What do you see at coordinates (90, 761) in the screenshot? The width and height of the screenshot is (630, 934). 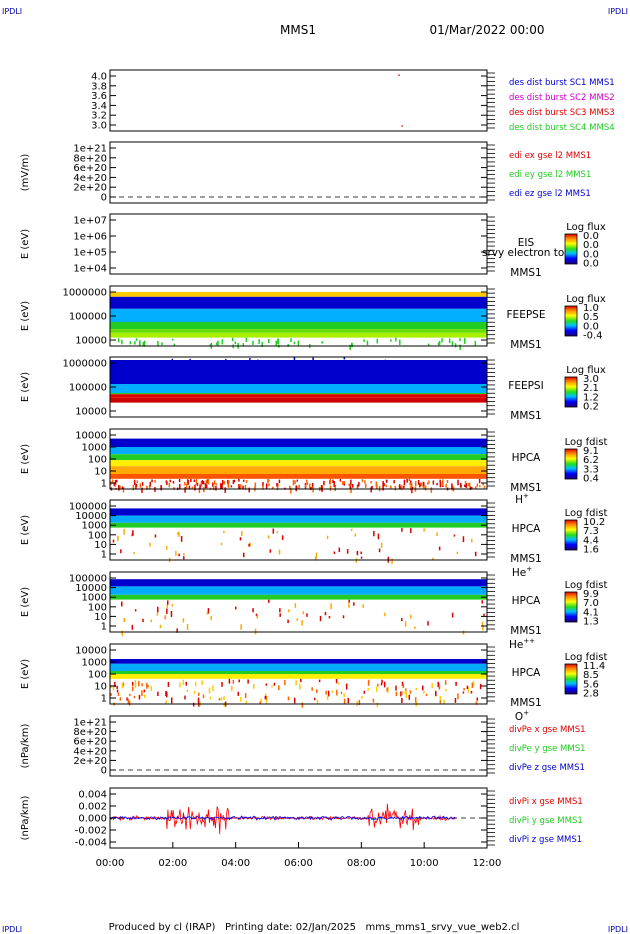 I see `ytick-label: 2e+20` at bounding box center [90, 761].